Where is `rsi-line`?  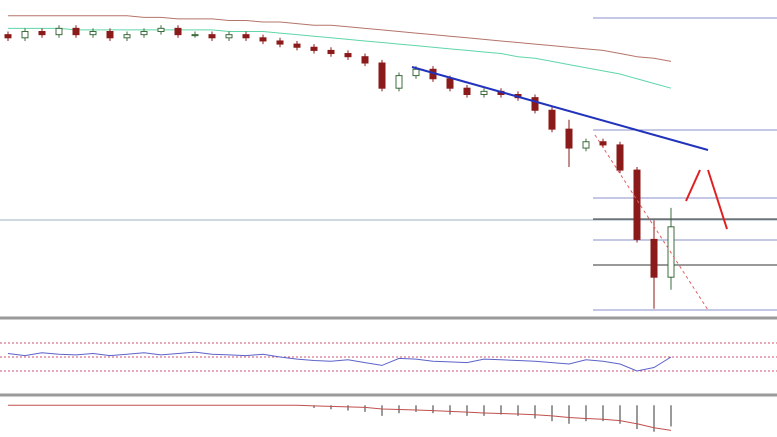 rsi-line is located at coordinates (339, 361).